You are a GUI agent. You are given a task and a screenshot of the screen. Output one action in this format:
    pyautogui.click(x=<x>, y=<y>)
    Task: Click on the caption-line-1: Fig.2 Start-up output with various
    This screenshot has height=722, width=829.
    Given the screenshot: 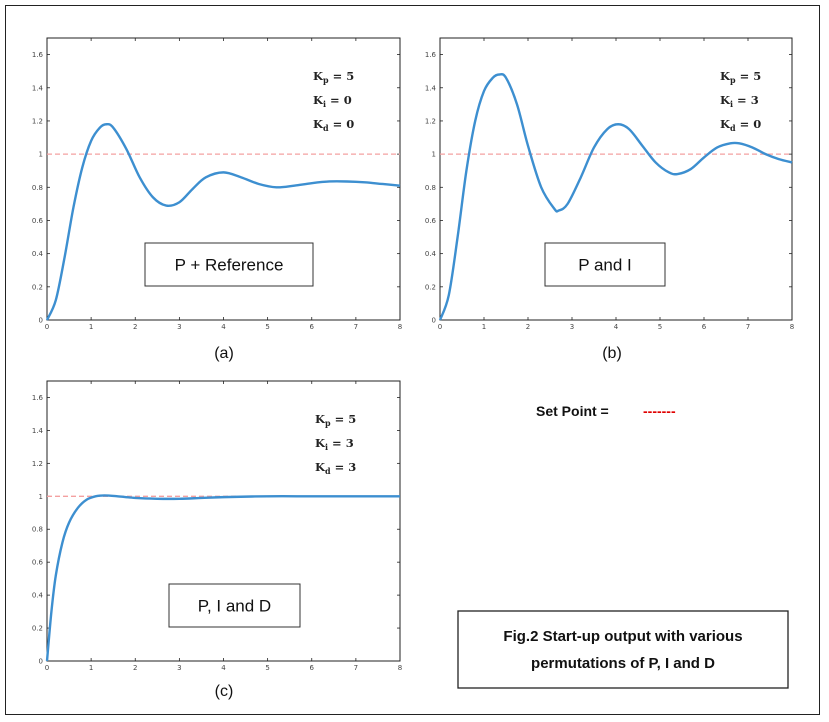 What is the action you would take?
    pyautogui.click(x=622, y=636)
    